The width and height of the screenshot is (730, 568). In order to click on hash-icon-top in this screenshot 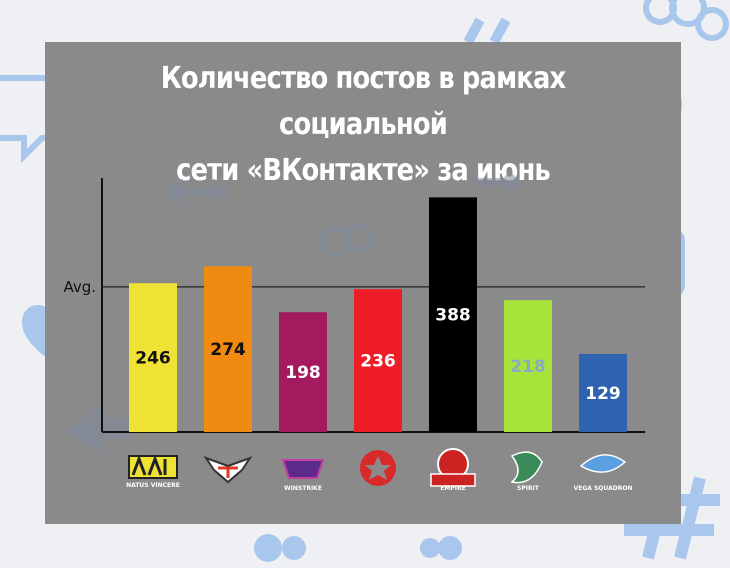, I will do `click(487, 31)`.